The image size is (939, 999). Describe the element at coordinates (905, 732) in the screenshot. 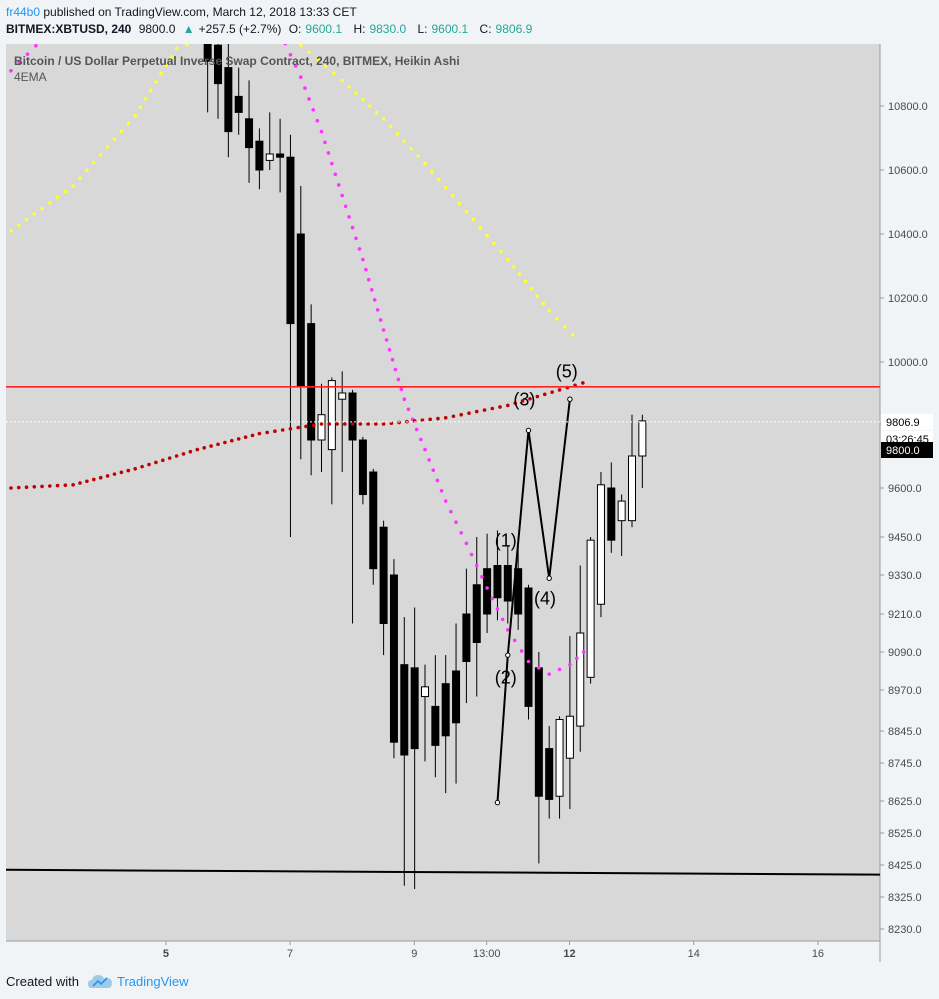

I see `price-tick-label: 8845.0` at that location.